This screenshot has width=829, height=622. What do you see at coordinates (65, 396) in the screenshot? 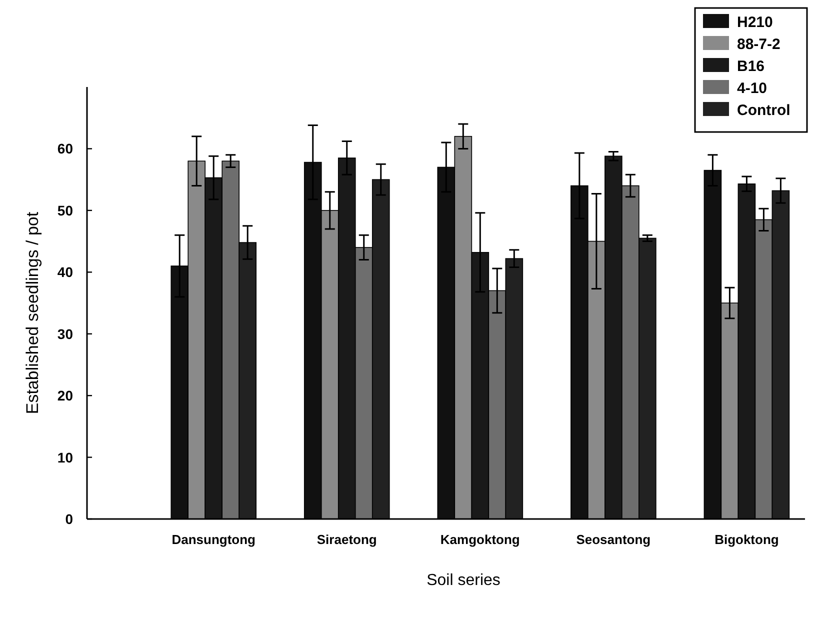
I see `y-tick-label: 20` at bounding box center [65, 396].